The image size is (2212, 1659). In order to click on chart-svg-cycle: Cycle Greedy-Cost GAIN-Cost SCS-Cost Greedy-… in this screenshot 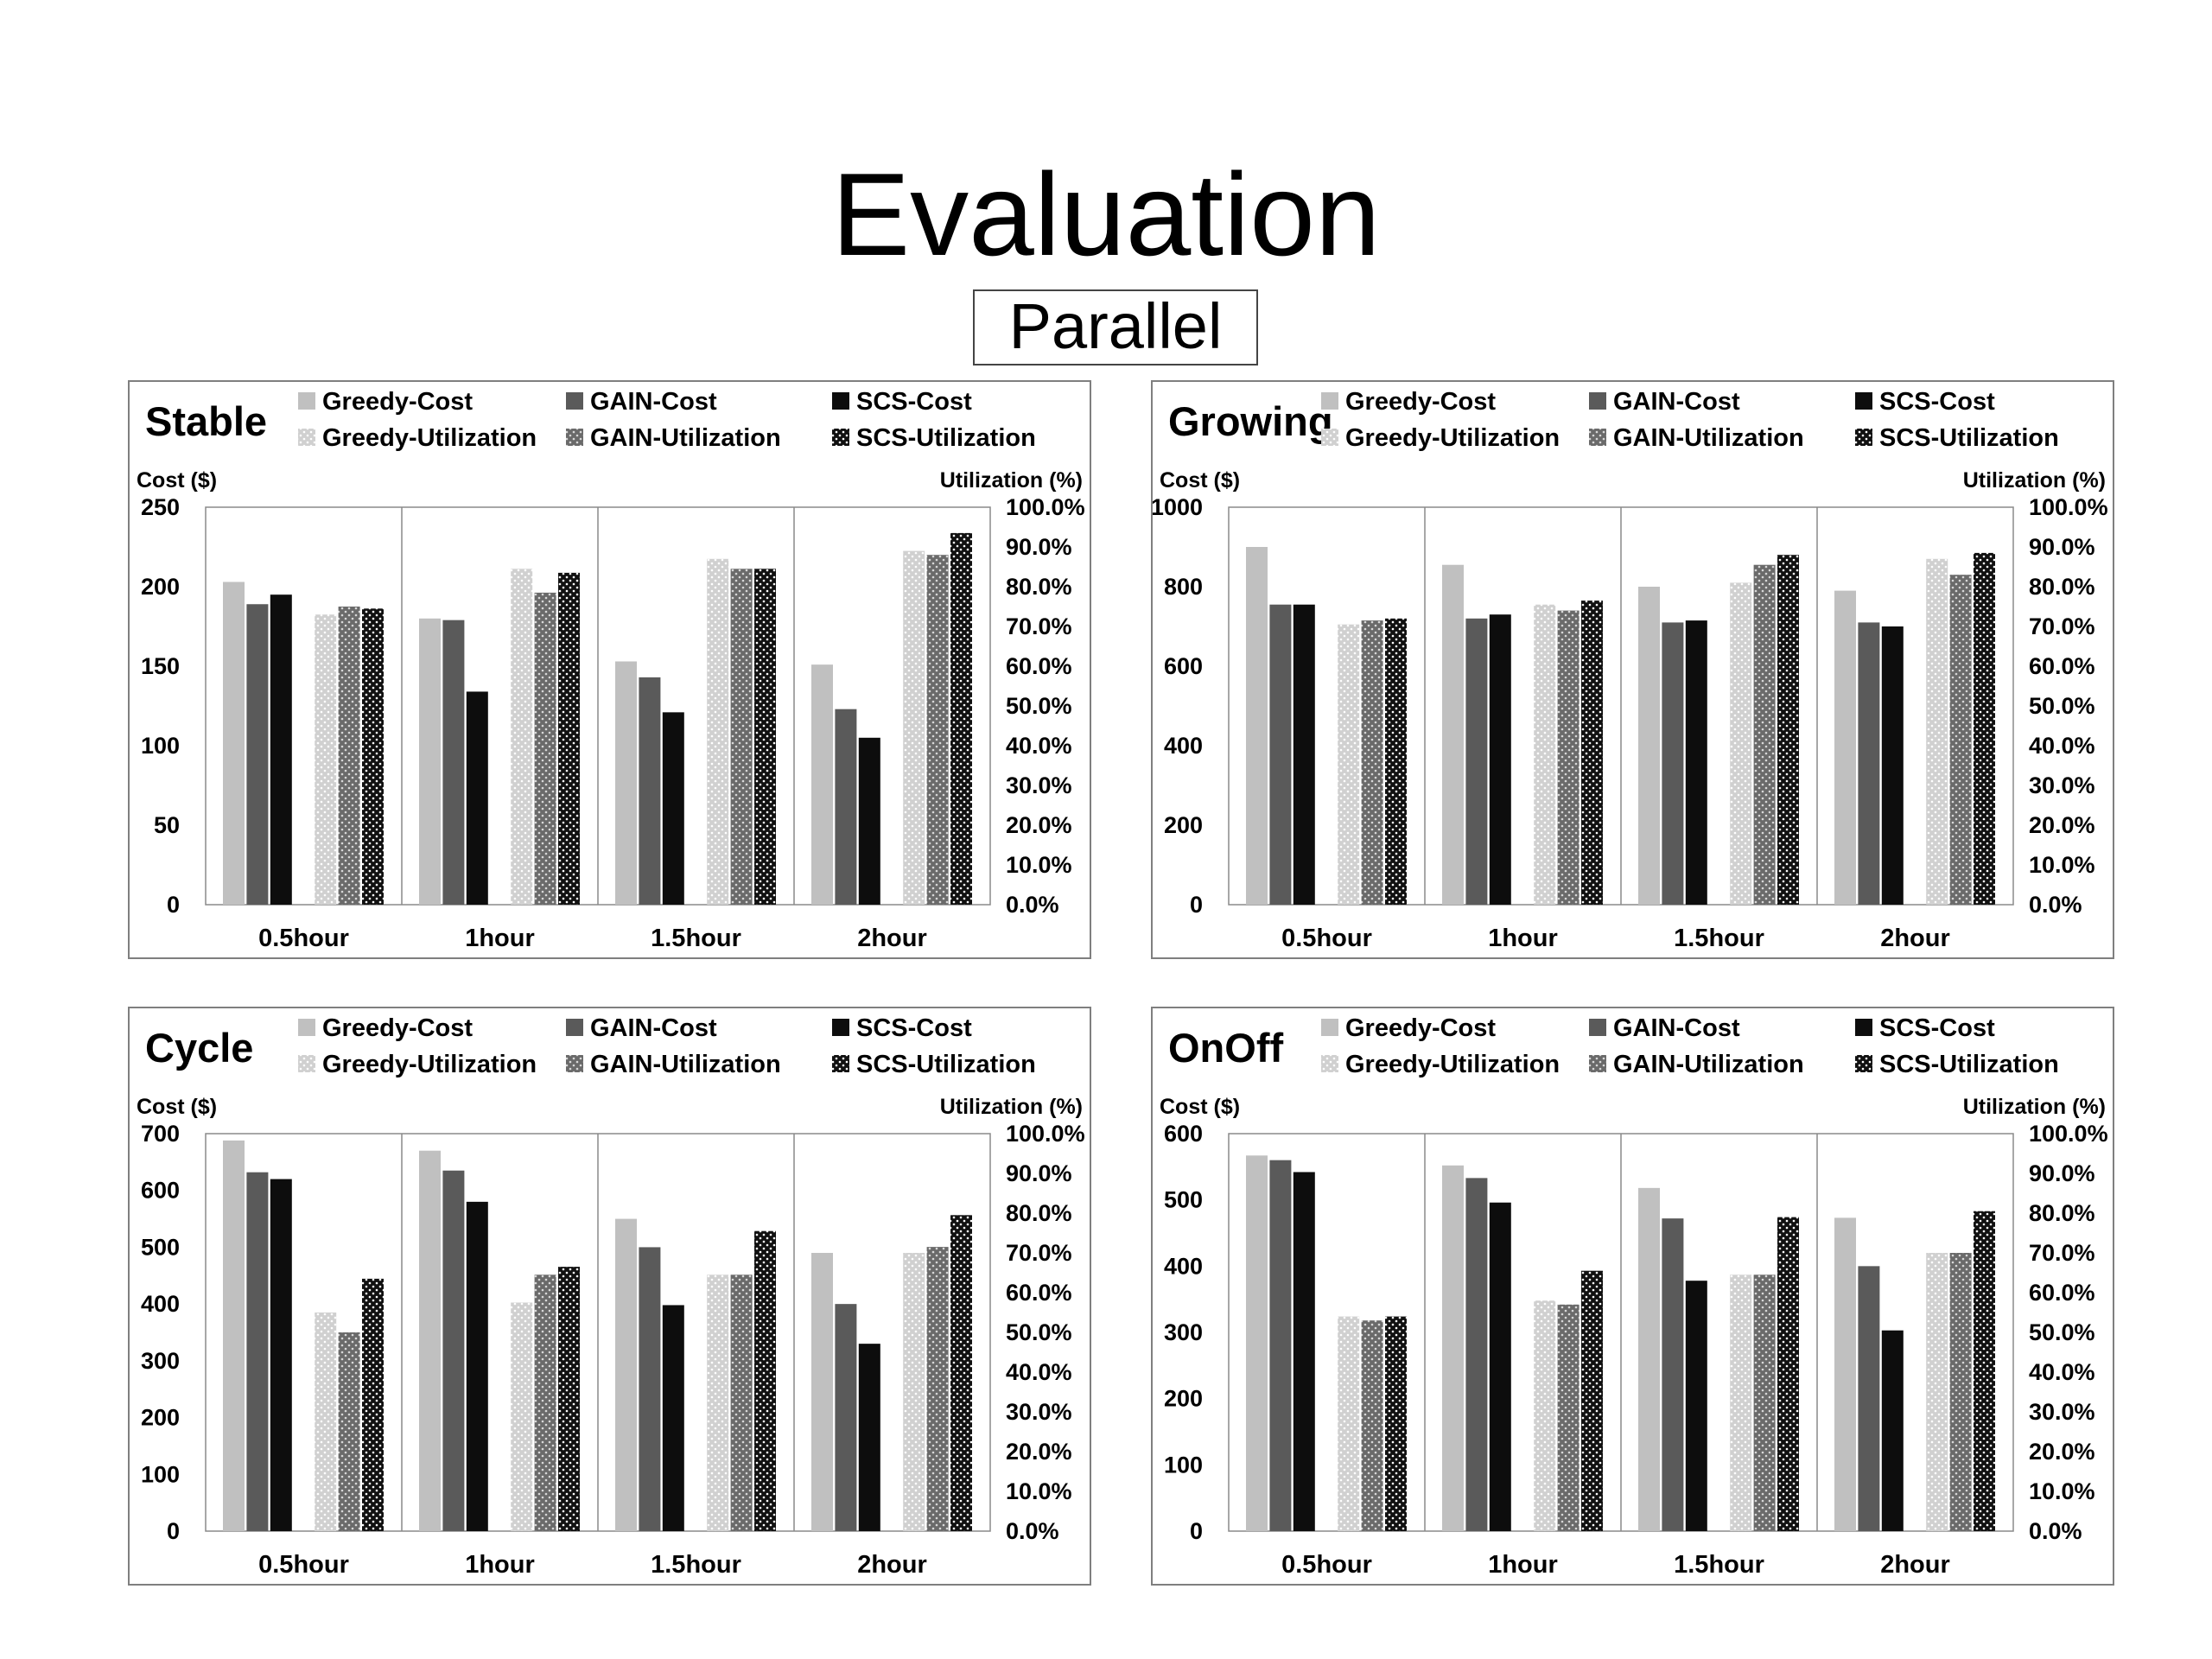, I will do `click(611, 1296)`.